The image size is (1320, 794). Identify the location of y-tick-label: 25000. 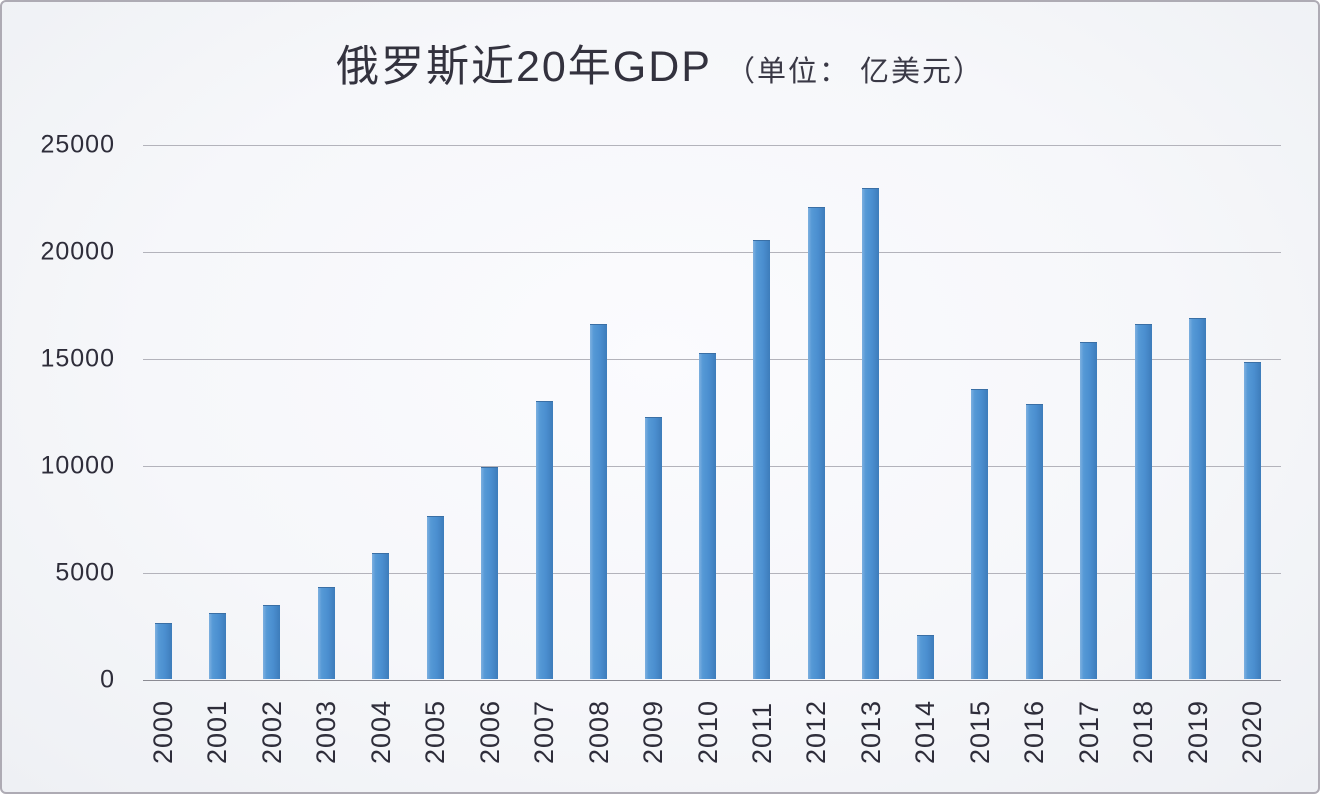
(77, 144).